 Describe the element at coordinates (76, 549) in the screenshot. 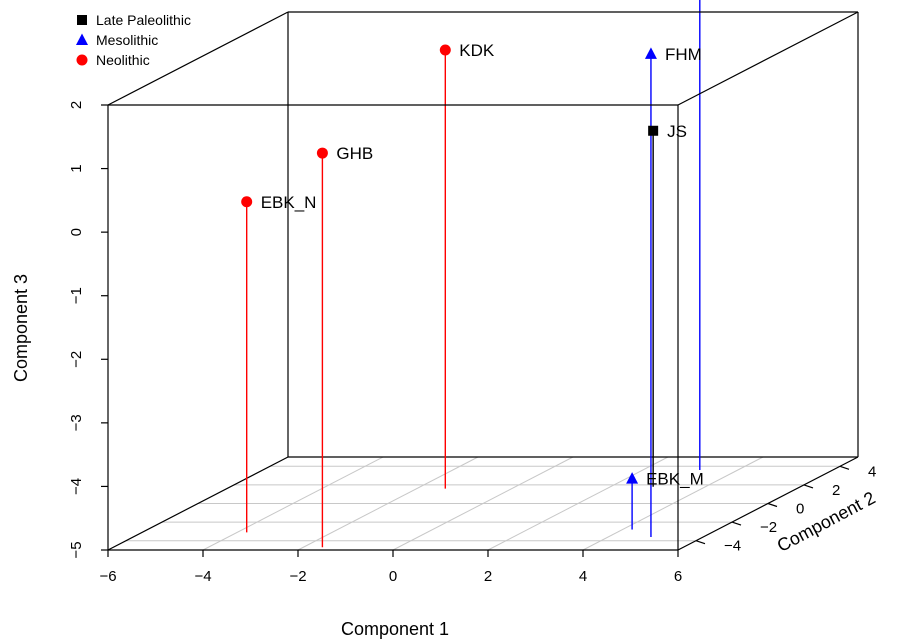

I see `z-tick-label: −5` at that location.